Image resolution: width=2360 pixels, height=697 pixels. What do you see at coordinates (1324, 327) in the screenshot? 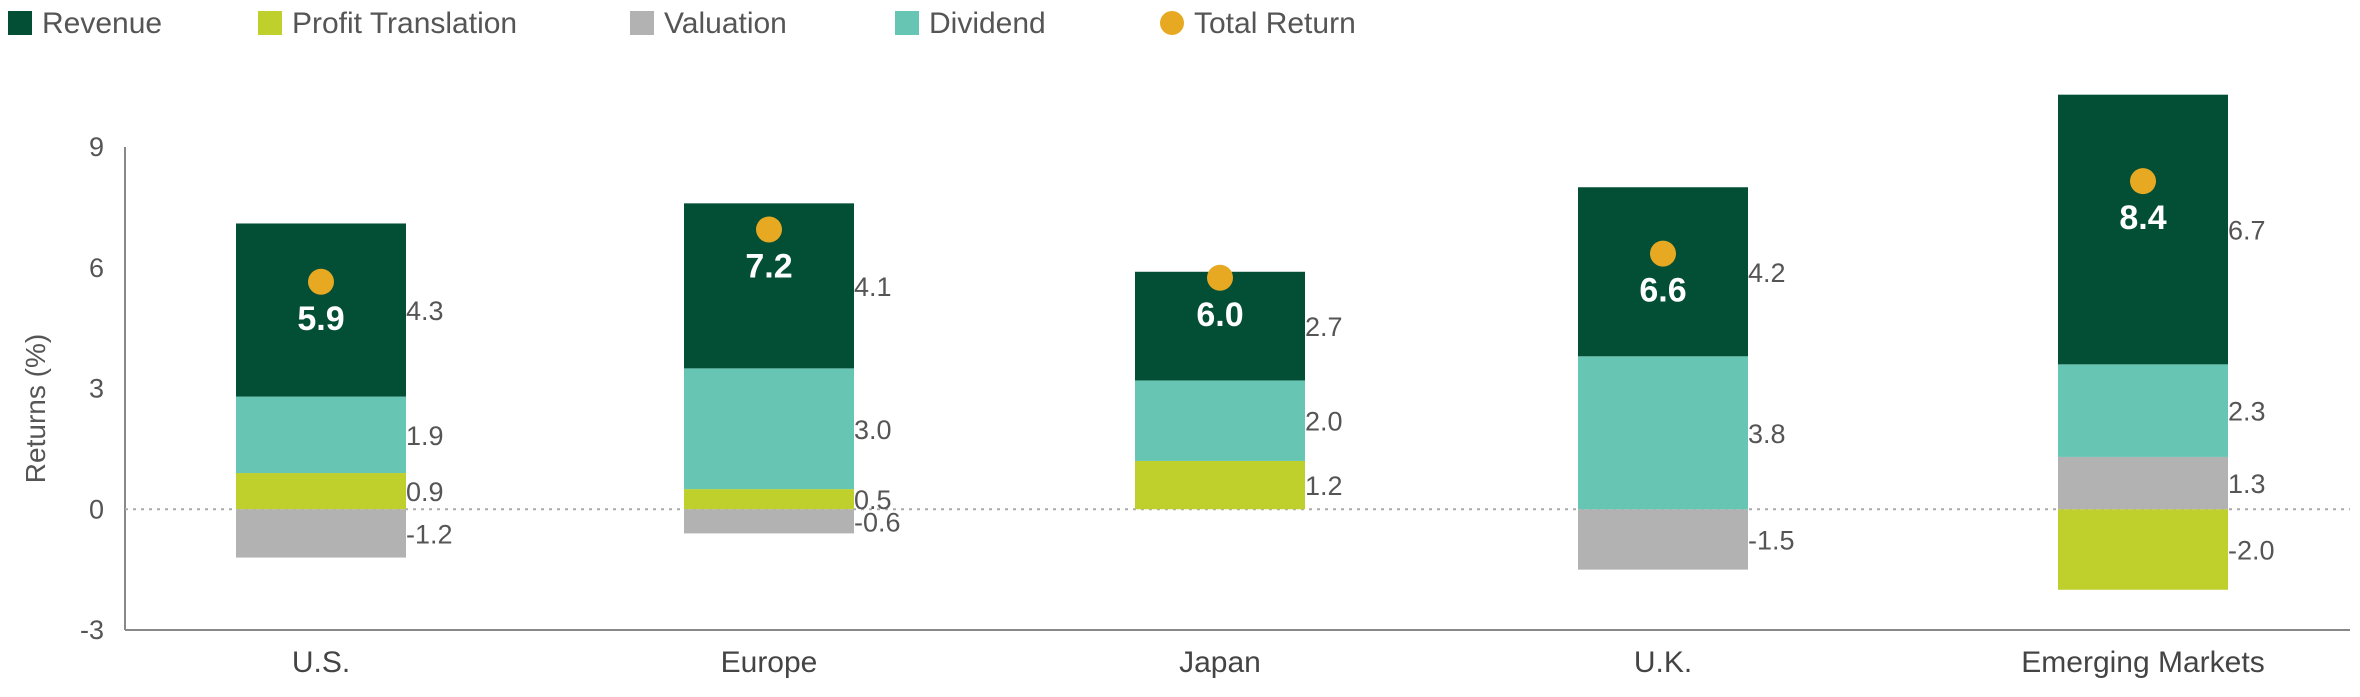
I see `bar-value-label: 2.7` at bounding box center [1324, 327].